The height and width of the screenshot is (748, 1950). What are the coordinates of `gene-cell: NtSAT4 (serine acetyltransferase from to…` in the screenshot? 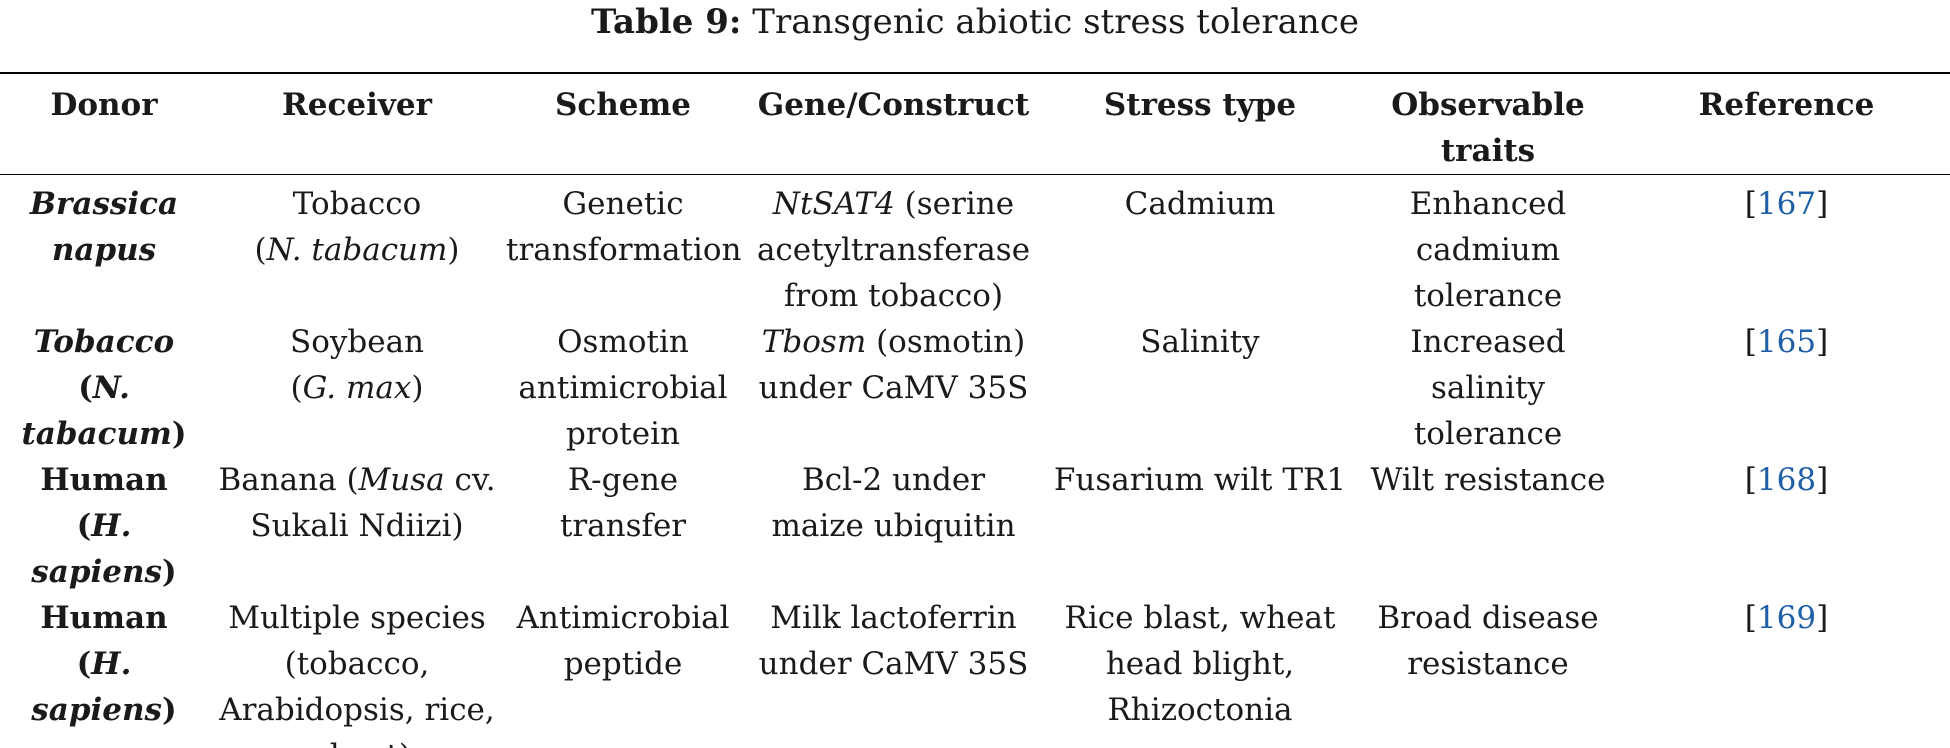 It's located at (893, 247).